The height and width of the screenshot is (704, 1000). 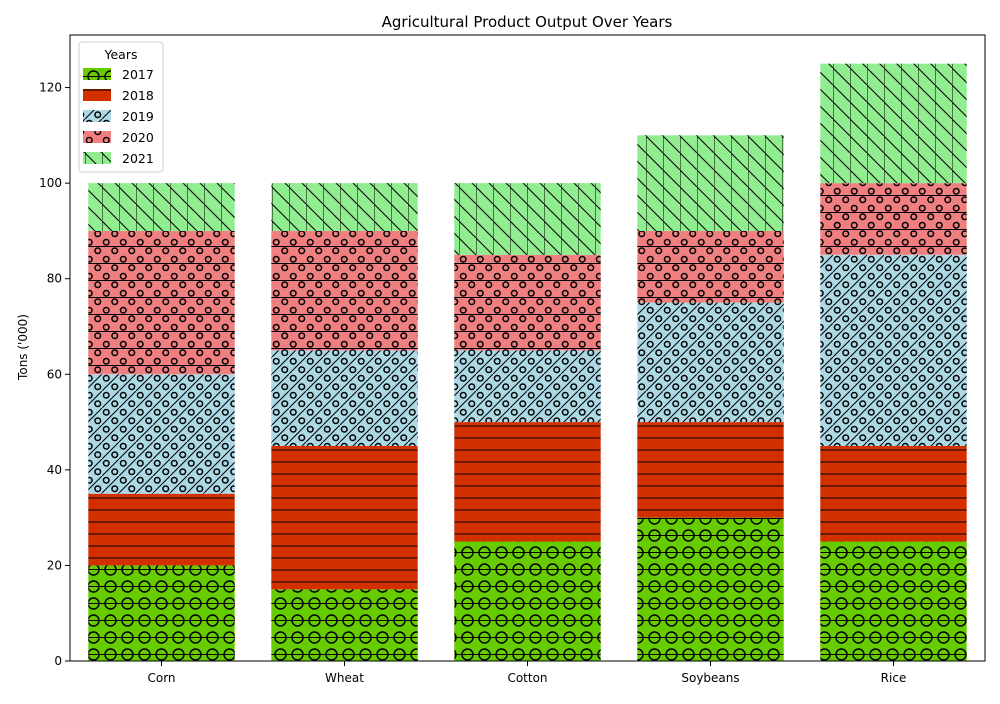 I want to click on bar-rice-2021, so click(x=893, y=123).